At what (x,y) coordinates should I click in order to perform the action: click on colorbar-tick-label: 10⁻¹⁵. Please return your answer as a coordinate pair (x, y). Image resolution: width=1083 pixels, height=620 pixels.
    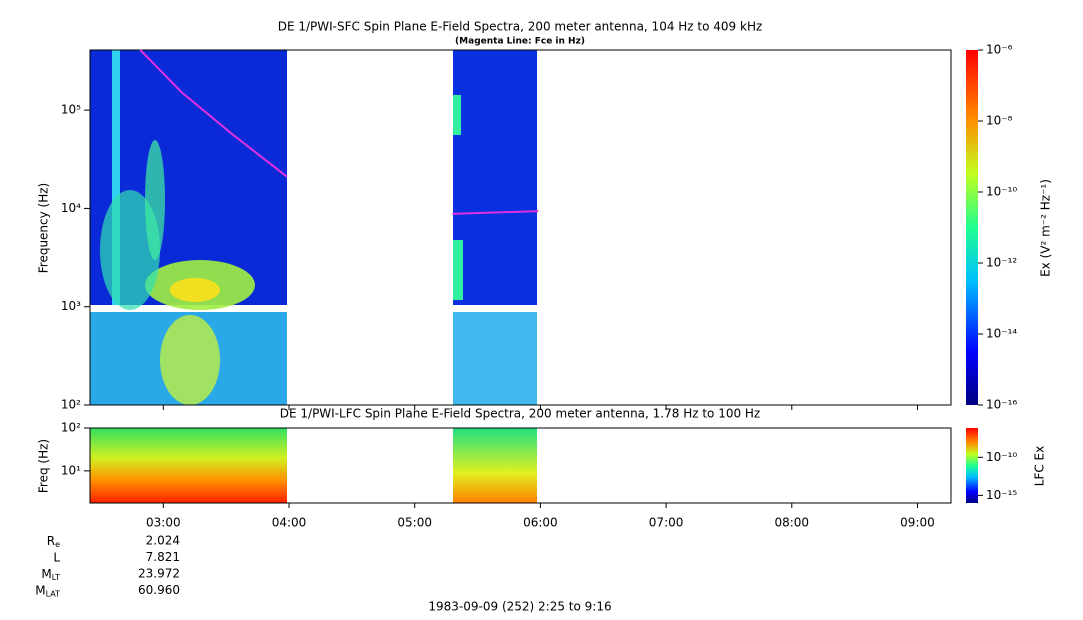
    Looking at the image, I should click on (1001, 495).